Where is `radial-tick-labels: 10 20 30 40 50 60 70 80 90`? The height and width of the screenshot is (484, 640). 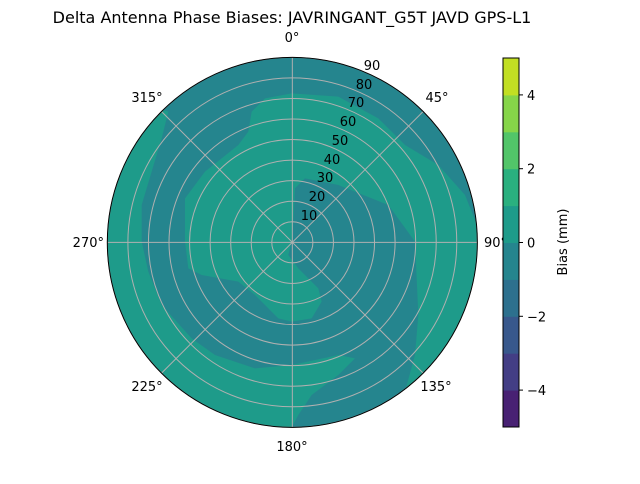 radial-tick-labels: 10 20 30 40 50 60 70 80 90 is located at coordinates (341, 141).